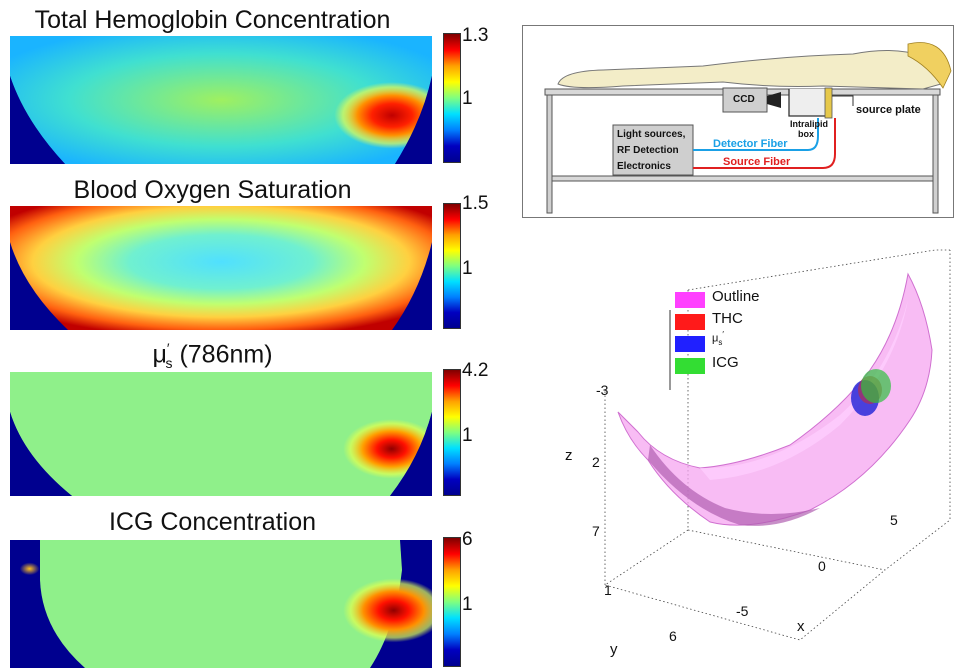 Image resolution: width=962 pixels, height=668 pixels. What do you see at coordinates (750, 144) in the screenshot?
I see `detector-fiber-label: Detector Fiber` at bounding box center [750, 144].